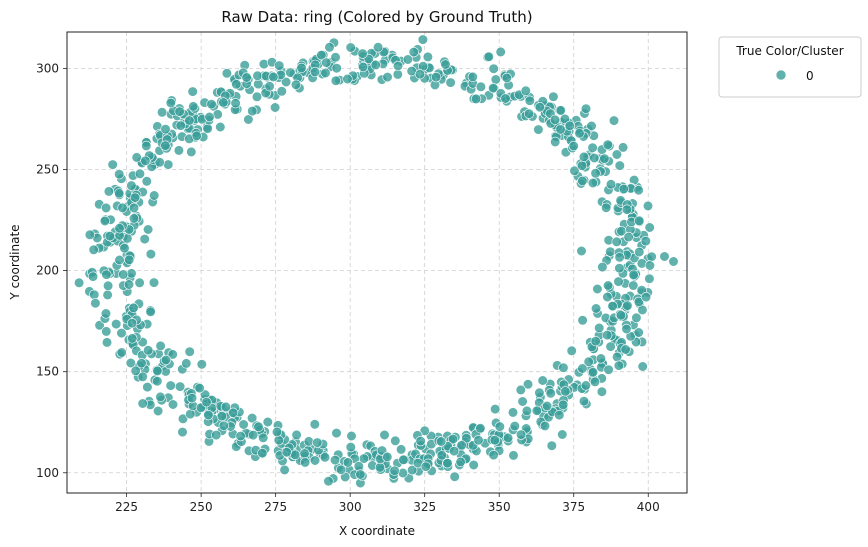 The height and width of the screenshot is (547, 868). Describe the element at coordinates (377, 531) in the screenshot. I see `x-axis-title: X coordinate` at that location.